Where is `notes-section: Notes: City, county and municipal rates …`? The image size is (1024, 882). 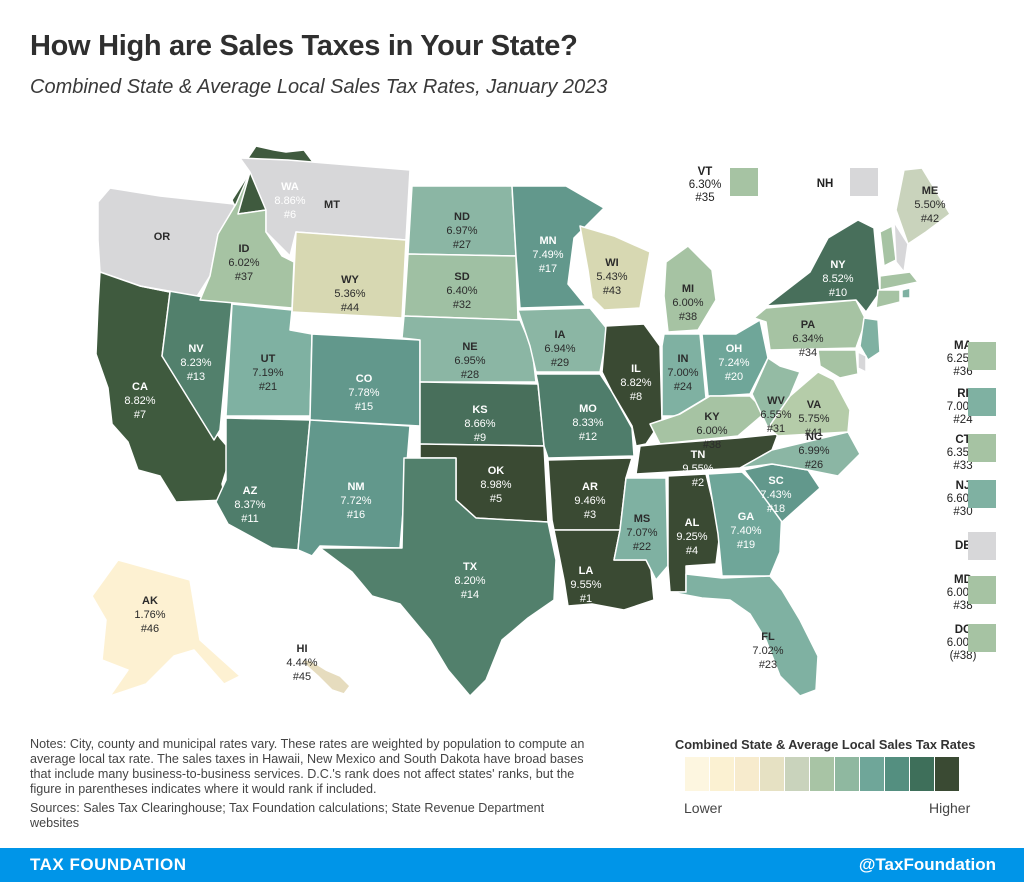 notes-section: Notes: City, county and municipal rates … is located at coordinates (310, 786).